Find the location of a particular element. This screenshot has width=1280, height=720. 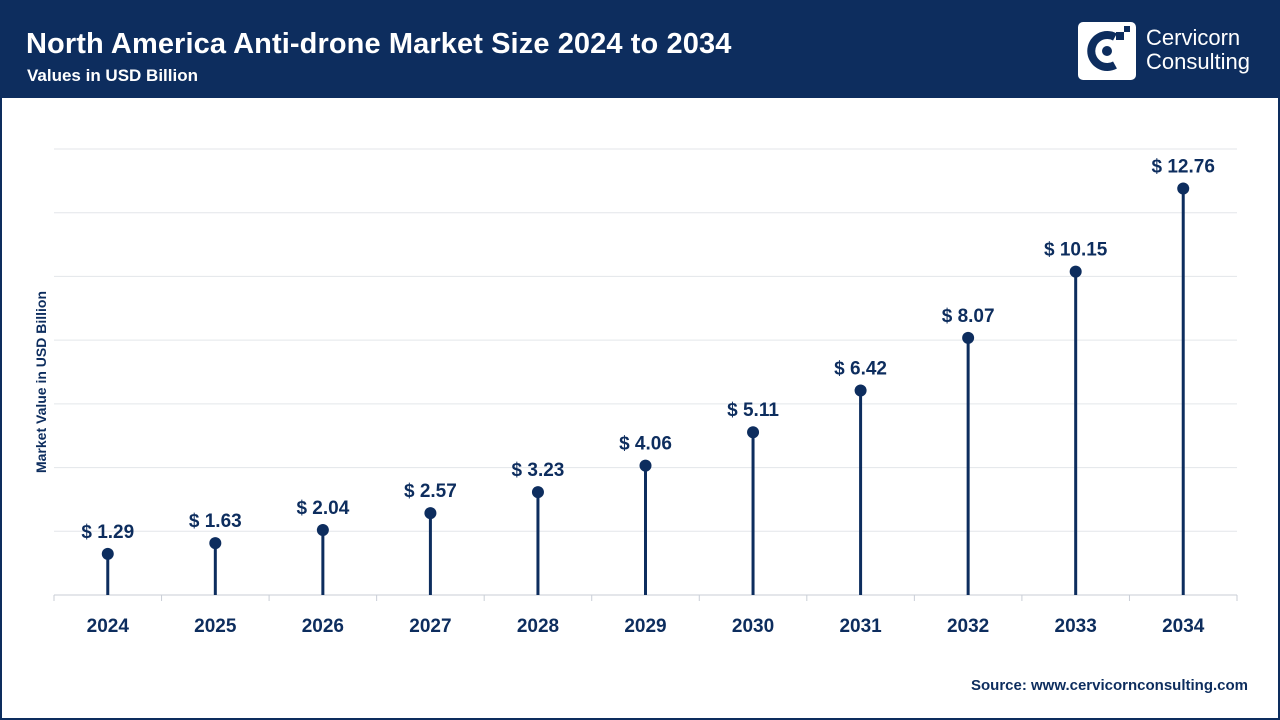

brand-logo-mark is located at coordinates (1107, 51).